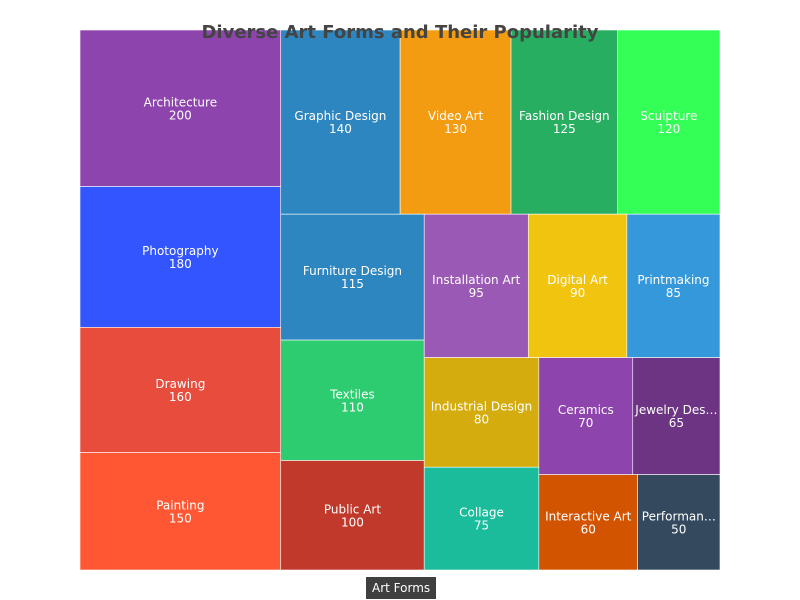 Image resolution: width=800 pixels, height=600 pixels. Describe the element at coordinates (564, 129) in the screenshot. I see `treemap-value: 125` at that location.